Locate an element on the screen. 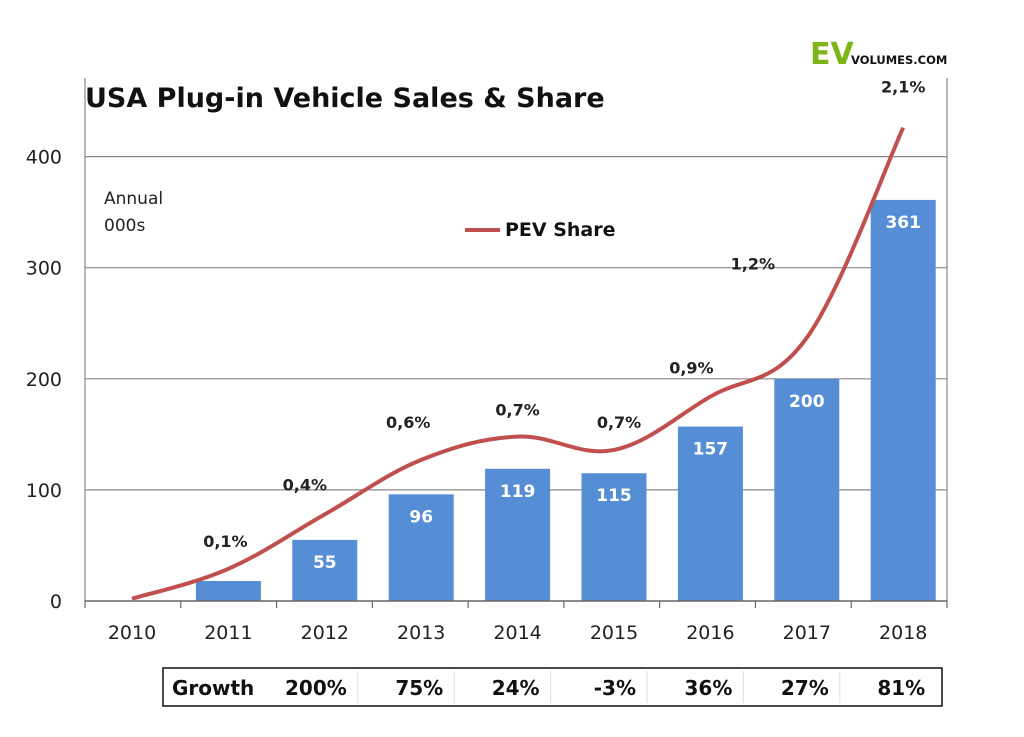 Image resolution: width=1024 pixels, height=737 pixels. growth-table-border is located at coordinates (552, 687).